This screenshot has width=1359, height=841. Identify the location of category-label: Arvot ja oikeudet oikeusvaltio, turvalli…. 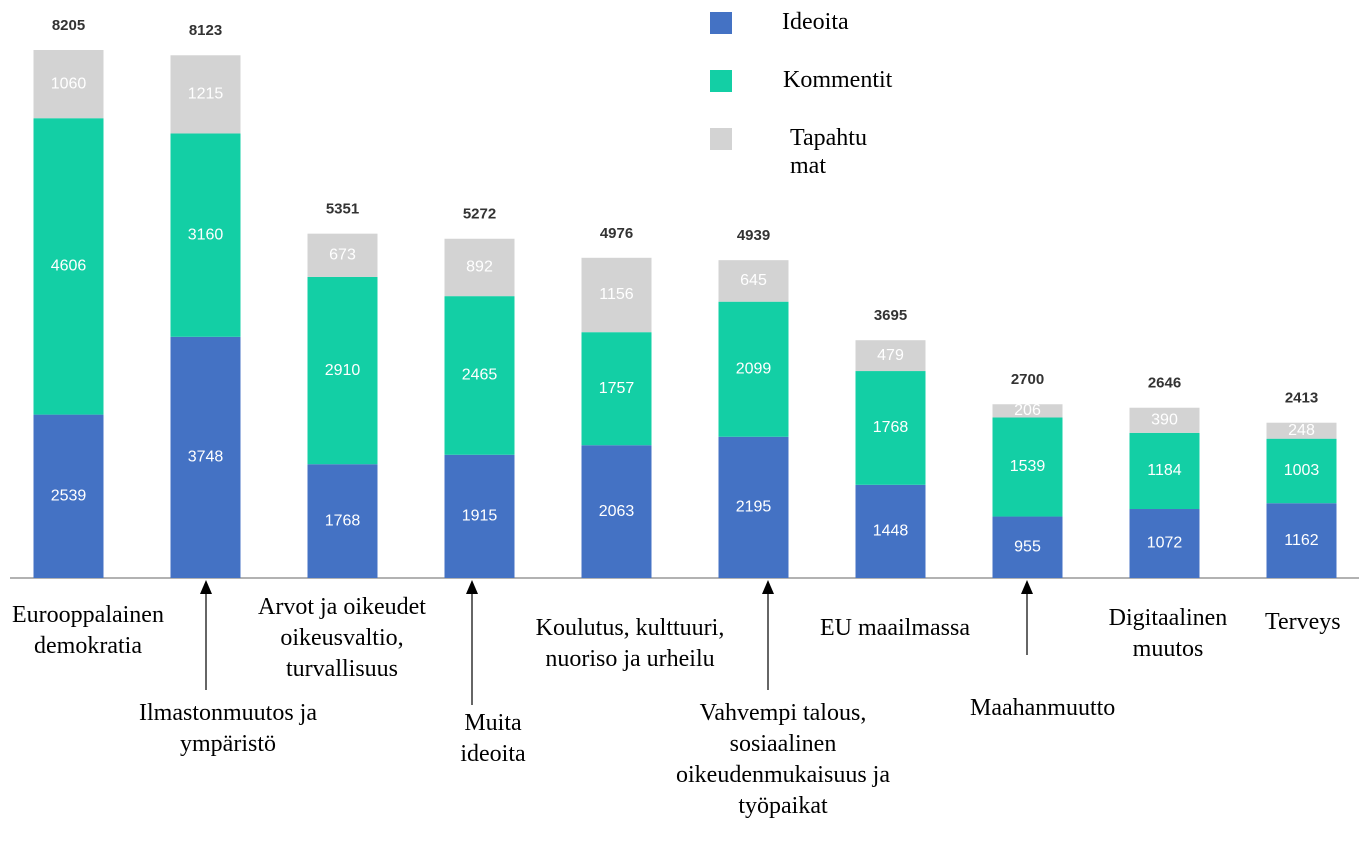
(342, 638).